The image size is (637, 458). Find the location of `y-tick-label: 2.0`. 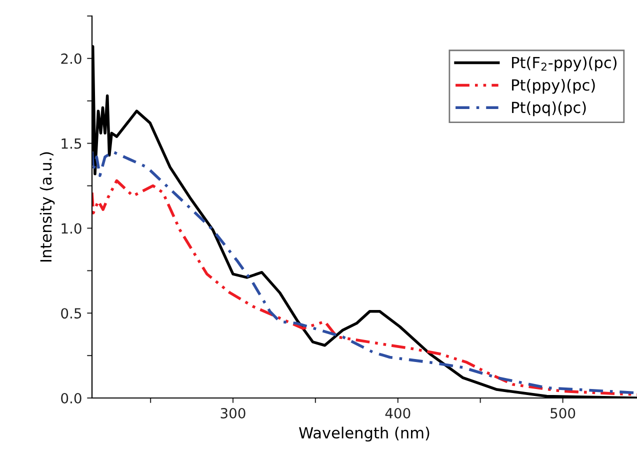

y-tick-label: 2.0 is located at coordinates (71, 58).